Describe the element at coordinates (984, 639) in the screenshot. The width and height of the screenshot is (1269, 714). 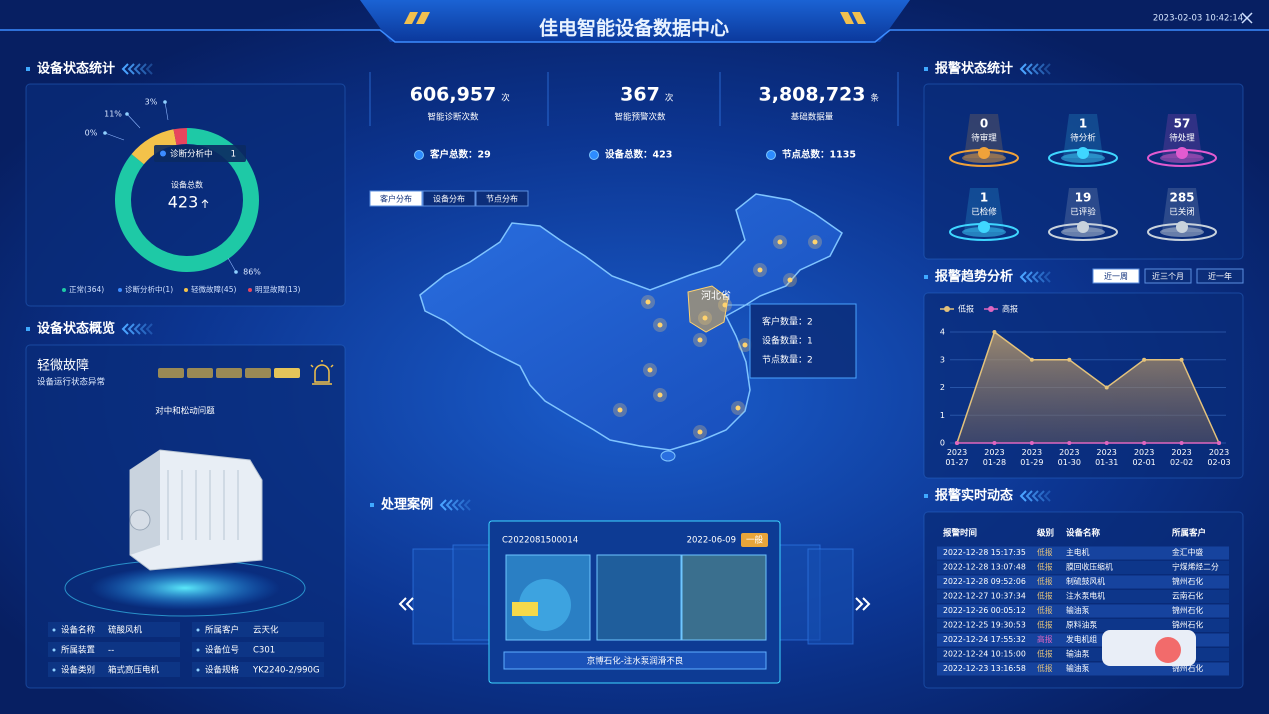
I see `table-cell: 2022-12-24 17:55:32` at that location.